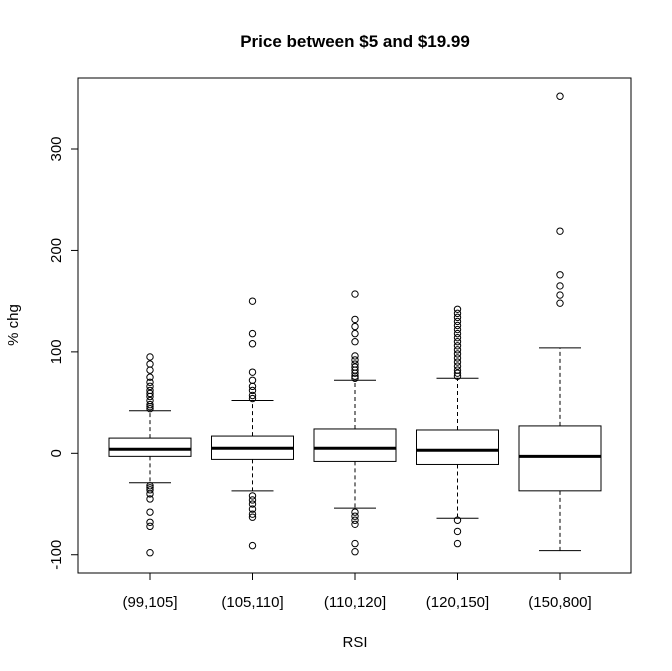  I want to click on chart-title: Price between $5 and $19.99, so click(355, 41).